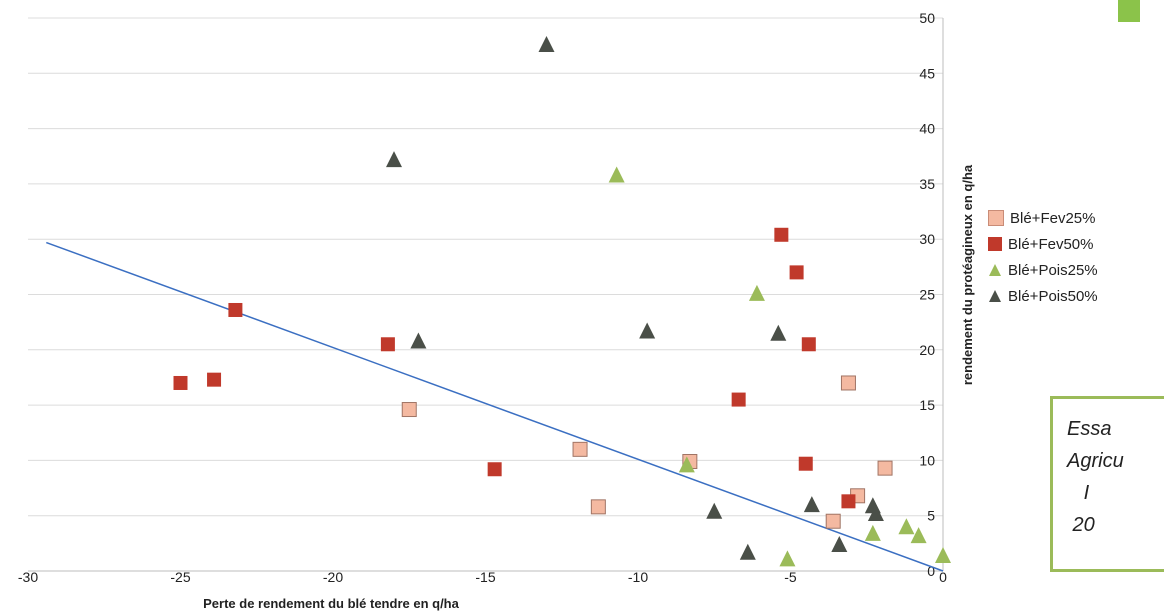 This screenshot has height=613, width=1164. I want to click on legend-item-ble-pois25: Blé+Pois25%, so click(1043, 270).